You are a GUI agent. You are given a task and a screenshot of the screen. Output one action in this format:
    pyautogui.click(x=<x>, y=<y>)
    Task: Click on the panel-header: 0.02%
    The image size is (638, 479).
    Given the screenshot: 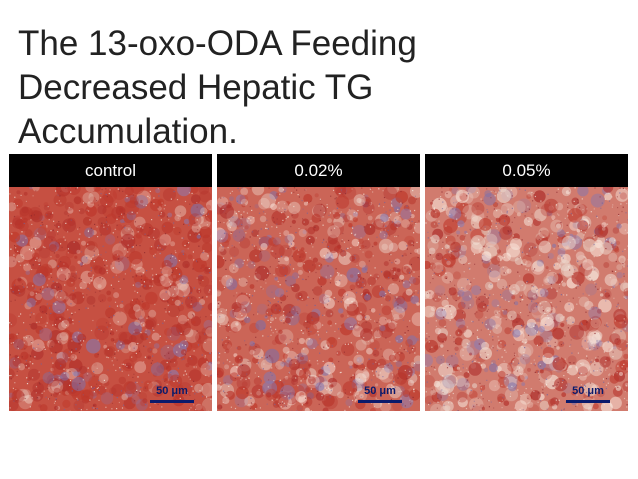 What is the action you would take?
    pyautogui.click(x=318, y=170)
    